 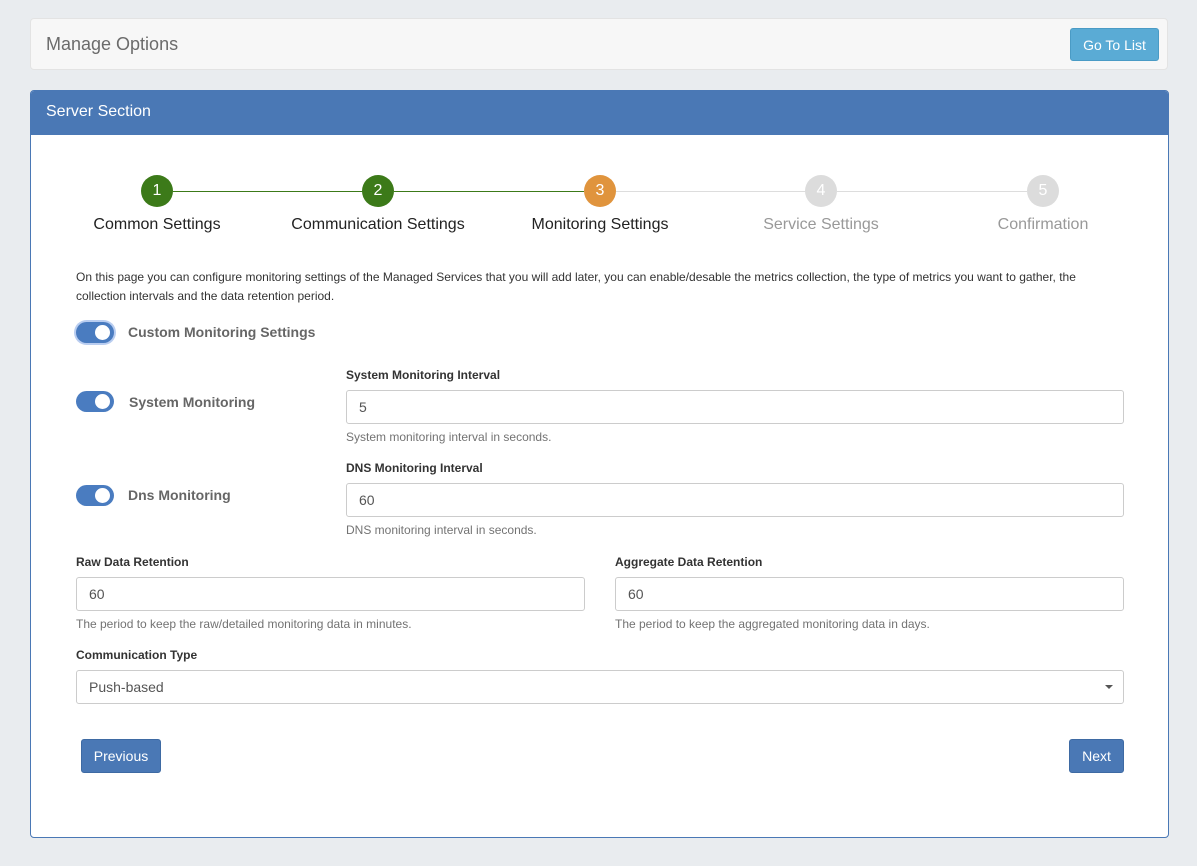 I want to click on chevron-down-icon, so click(x=1109, y=687).